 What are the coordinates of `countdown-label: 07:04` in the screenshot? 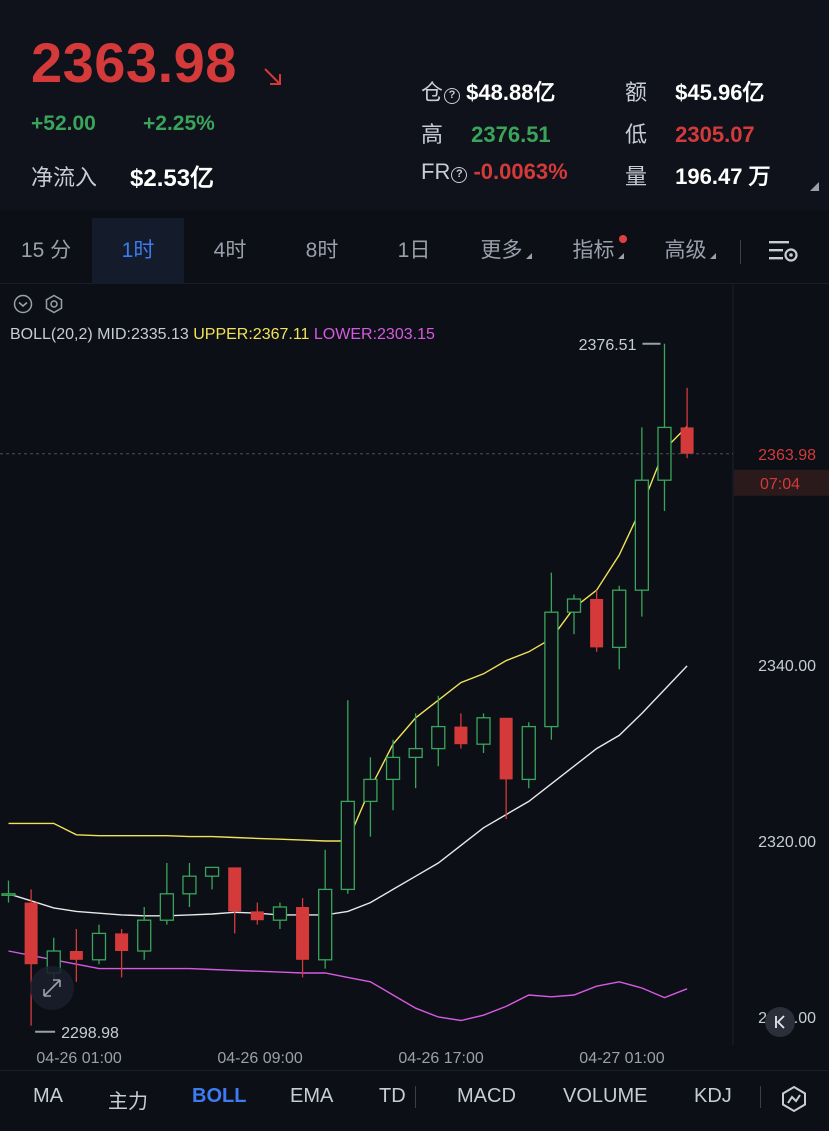 It's located at (780, 484).